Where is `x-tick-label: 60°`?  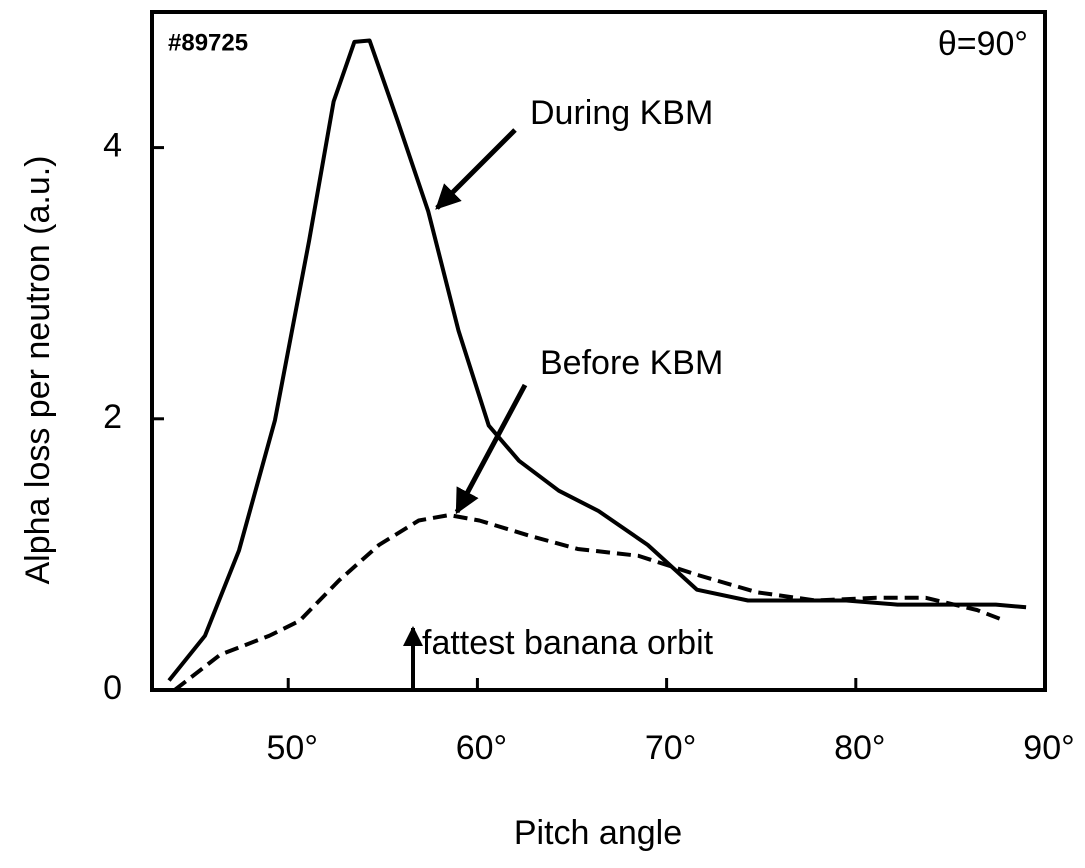
x-tick-label: 60° is located at coordinates (481, 748).